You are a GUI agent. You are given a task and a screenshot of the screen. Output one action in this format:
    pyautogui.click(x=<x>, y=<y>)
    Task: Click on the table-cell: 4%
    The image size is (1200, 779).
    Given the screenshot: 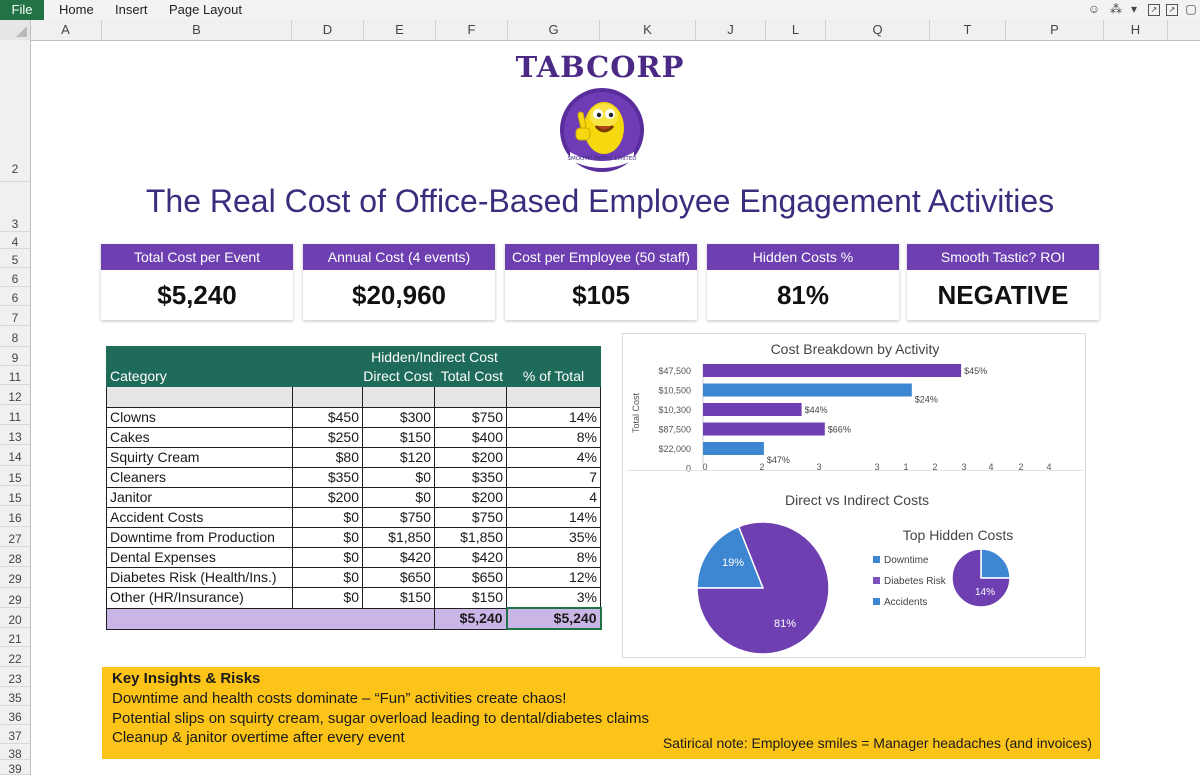 What is the action you would take?
    pyautogui.click(x=553, y=457)
    